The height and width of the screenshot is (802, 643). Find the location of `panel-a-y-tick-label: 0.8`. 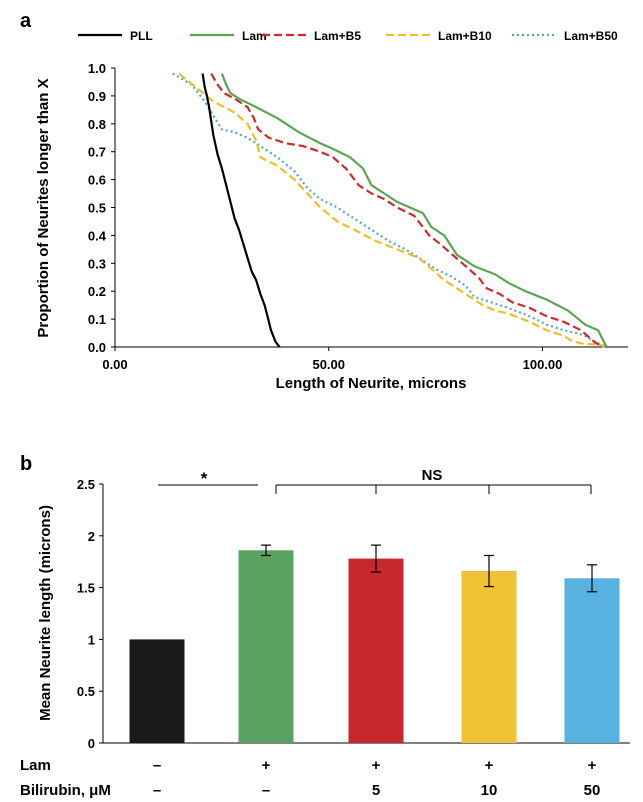

panel-a-y-tick-label: 0.8 is located at coordinates (97, 124).